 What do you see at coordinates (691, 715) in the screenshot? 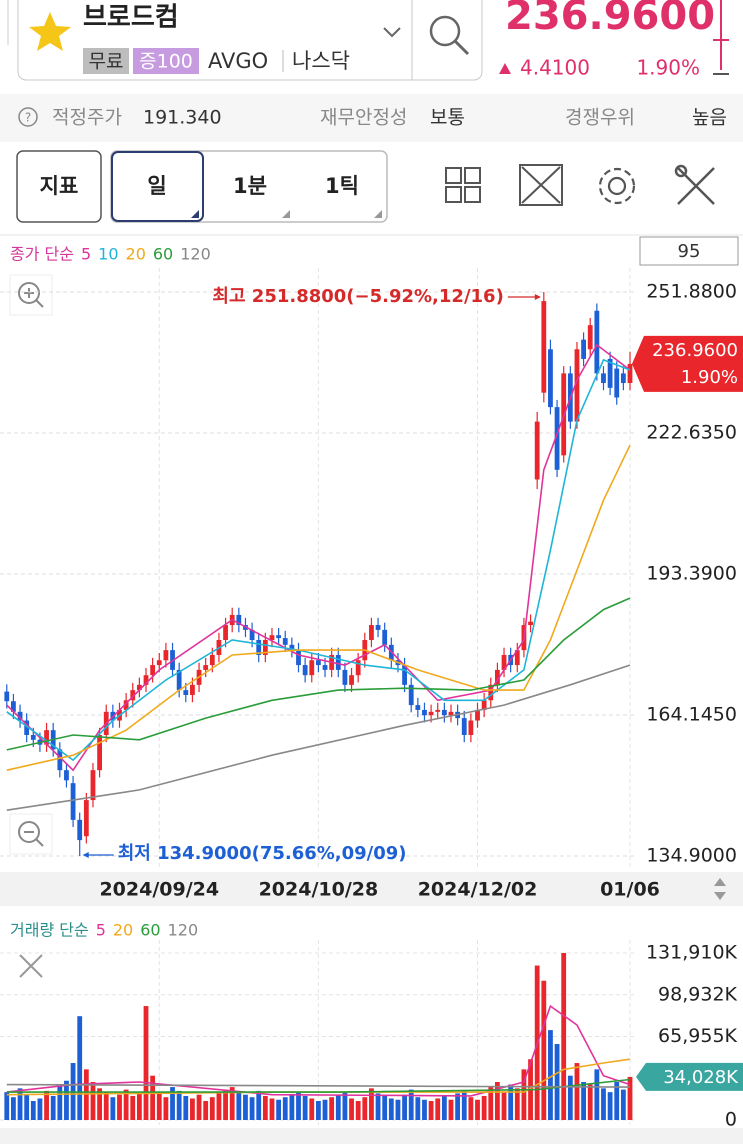
I see `y-tick-label: 164.1450` at bounding box center [691, 715].